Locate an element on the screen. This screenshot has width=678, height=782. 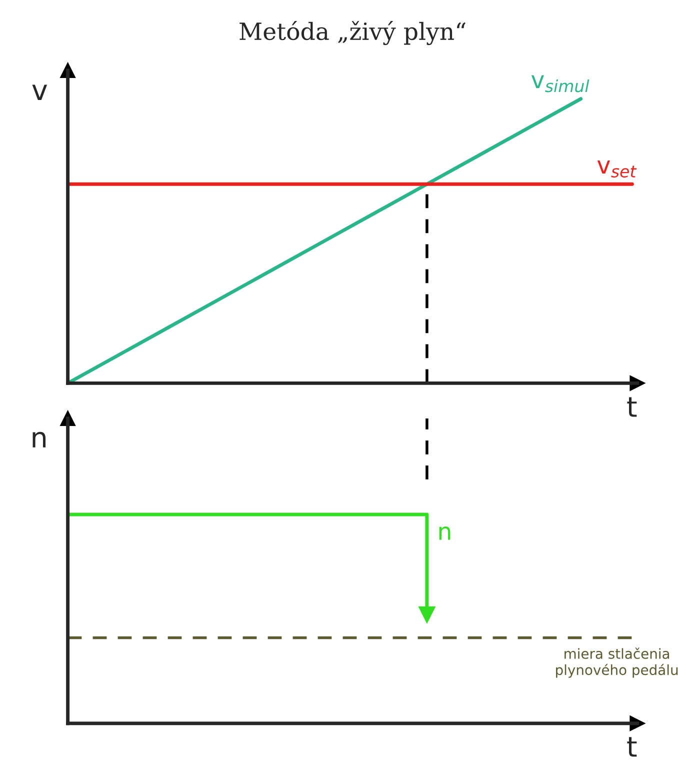
series-label: v$_{set}$ is located at coordinates (617, 169).